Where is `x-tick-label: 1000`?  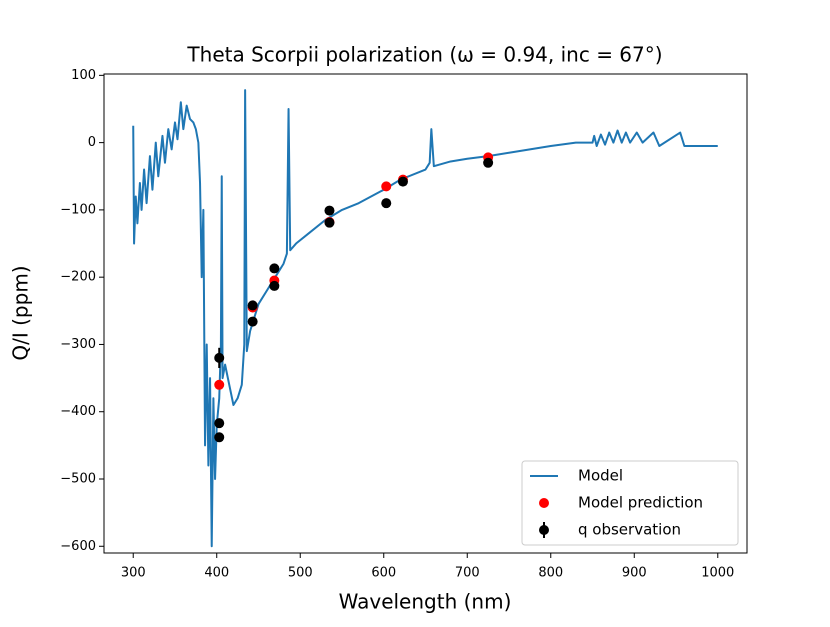
x-tick-label: 1000 is located at coordinates (717, 573).